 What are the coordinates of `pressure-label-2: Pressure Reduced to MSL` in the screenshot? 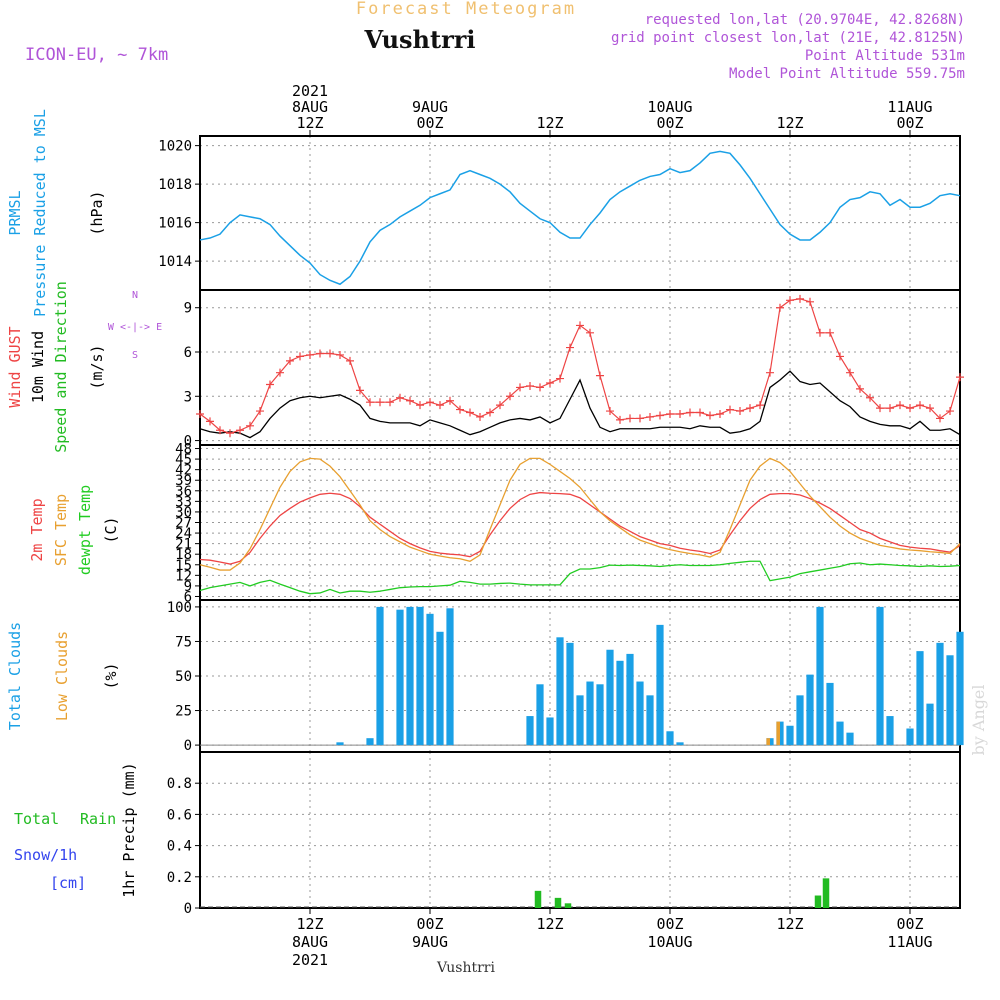 It's located at (40, 213).